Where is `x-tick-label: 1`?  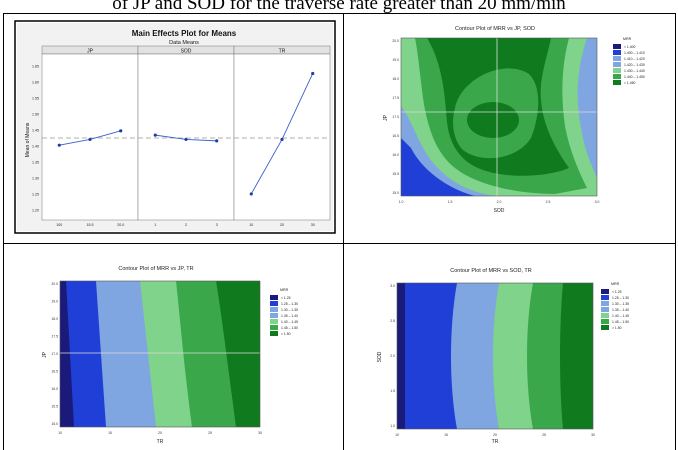 x-tick-label: 1 is located at coordinates (155, 225).